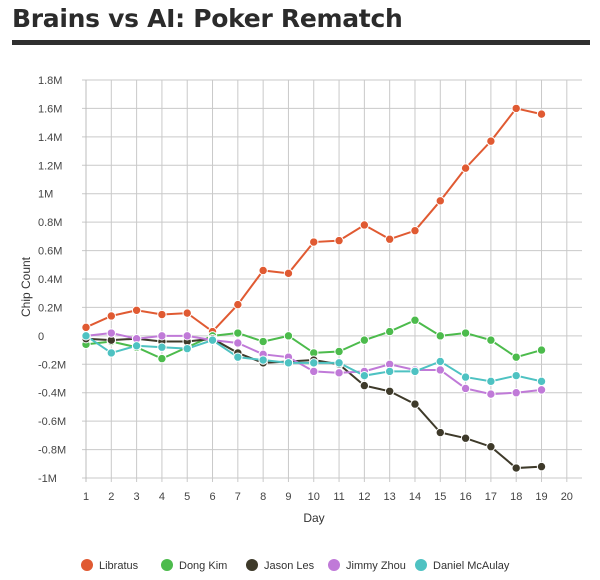 This screenshot has width=600, height=580. Describe the element at coordinates (289, 566) in the screenshot. I see `legend-label: Jason Les` at that location.